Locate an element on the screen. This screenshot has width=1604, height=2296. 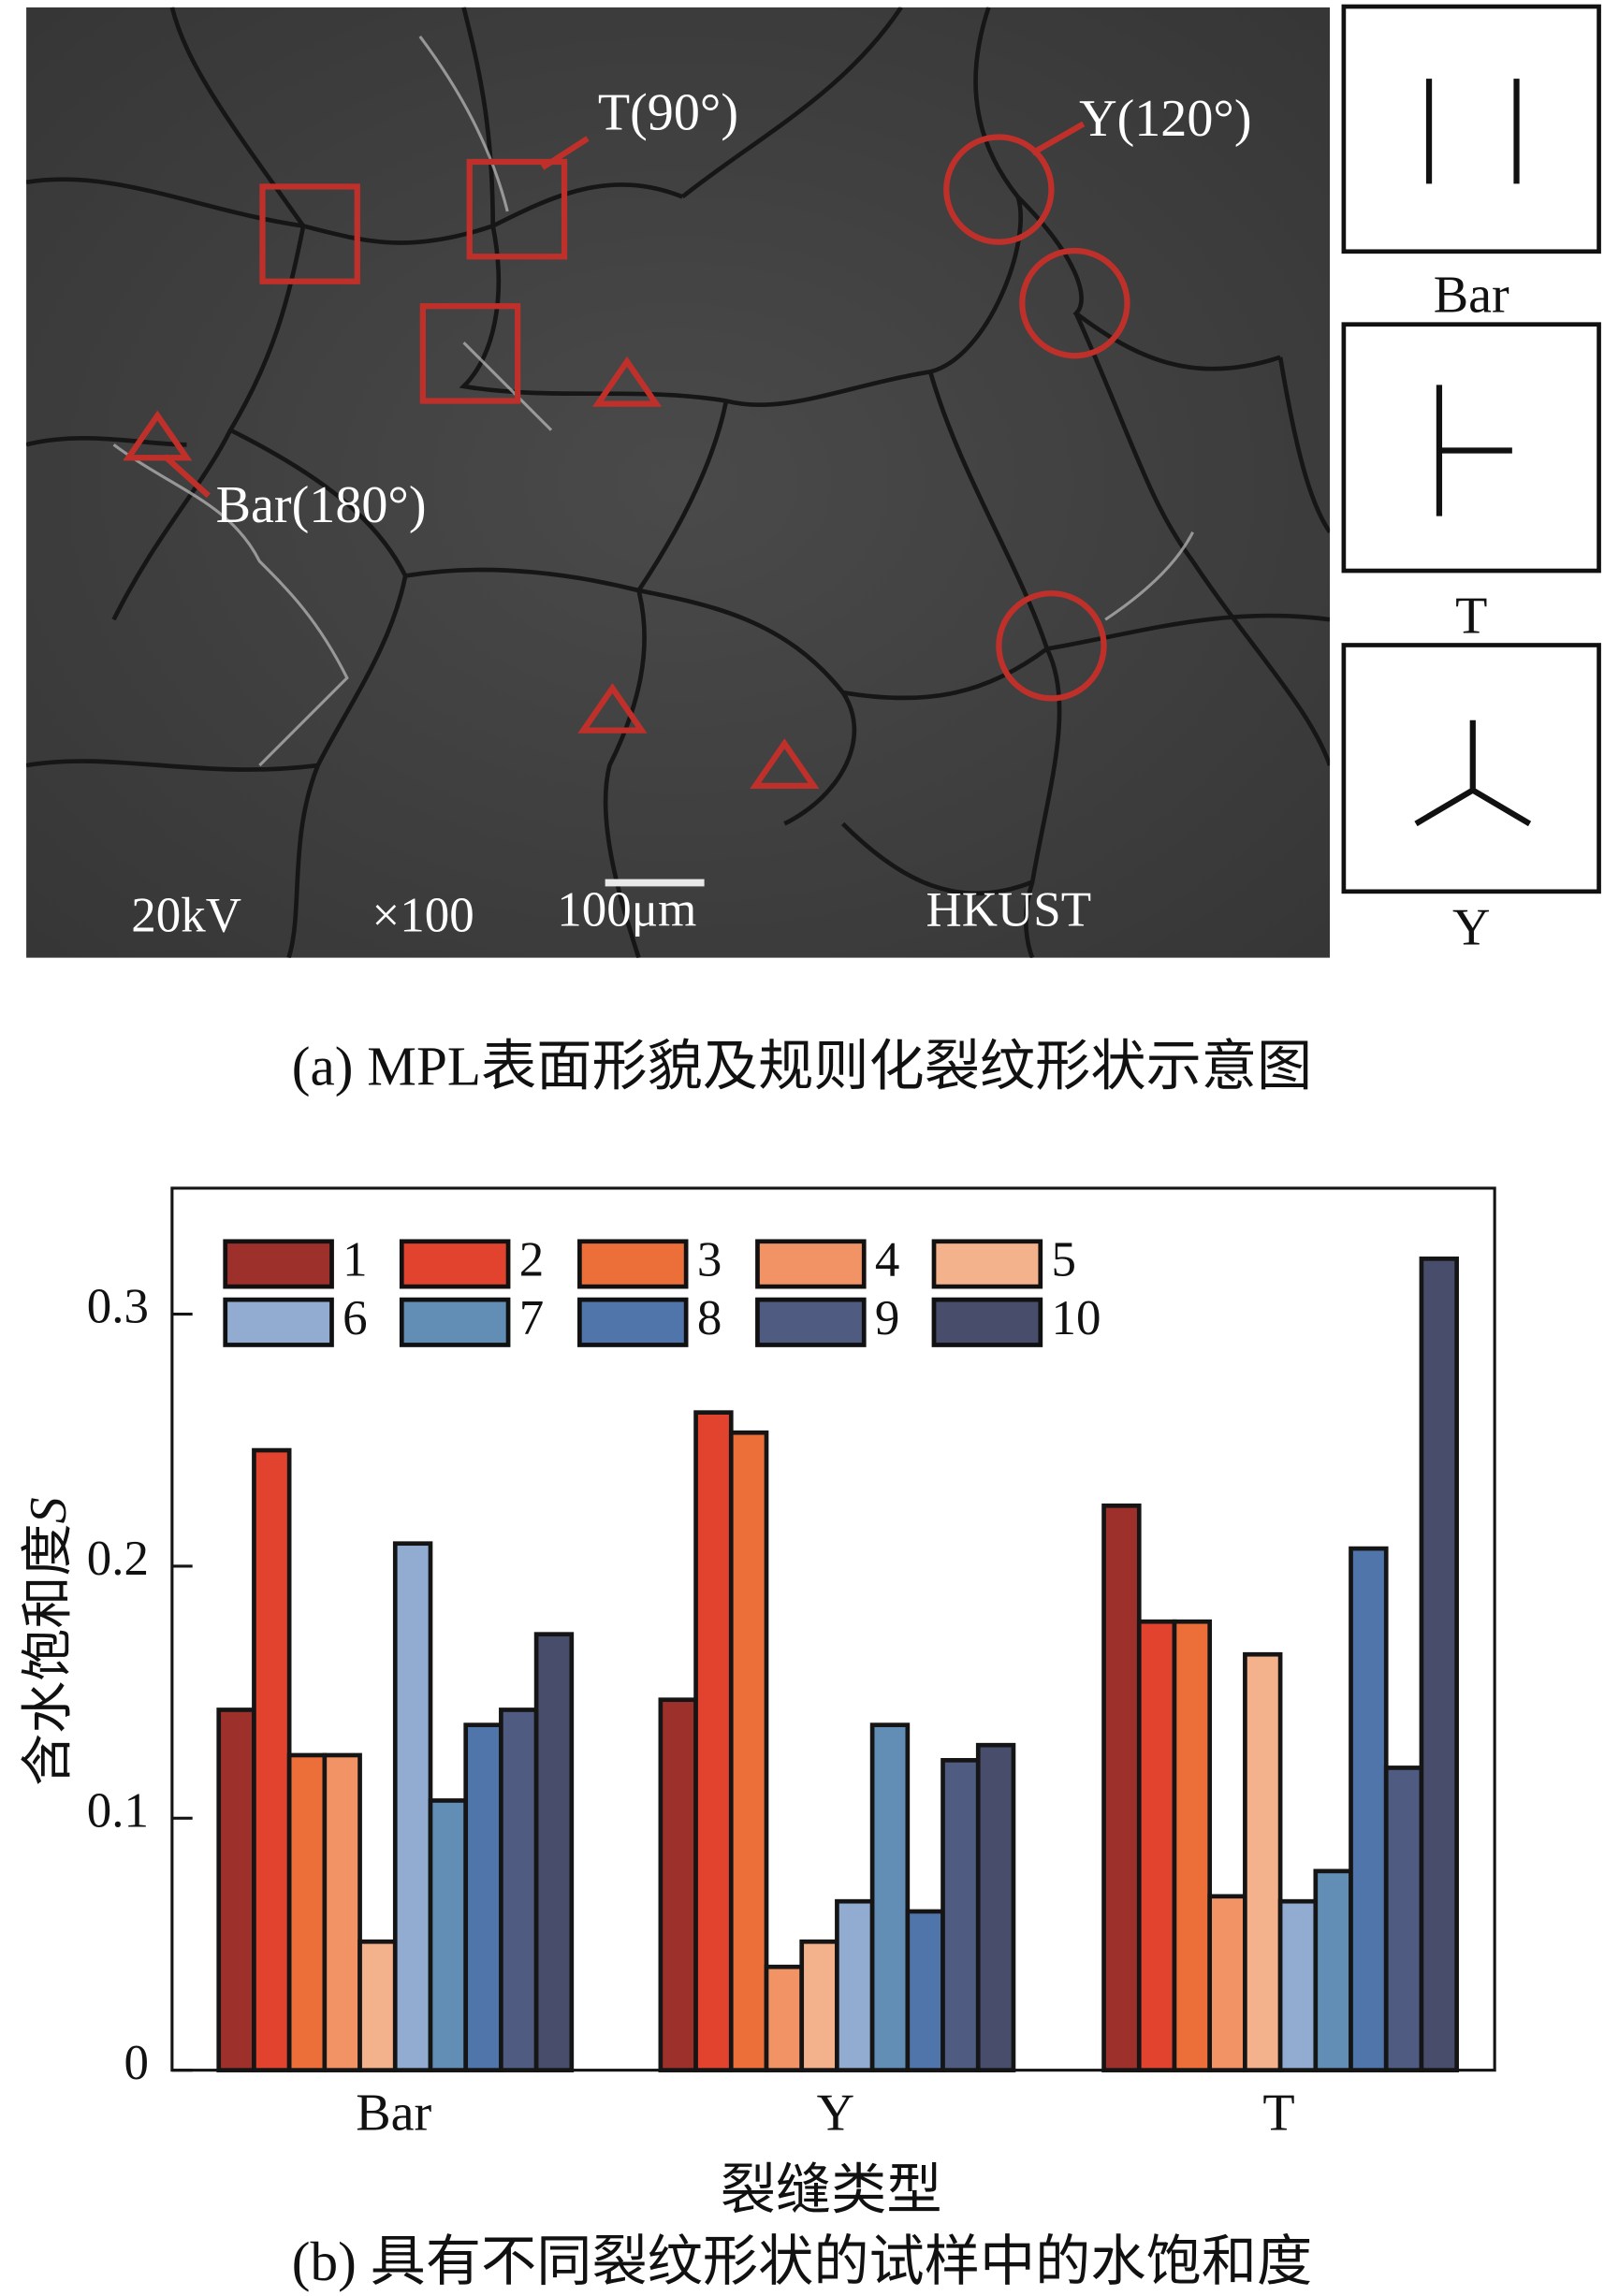
sem-voltage: 20kV is located at coordinates (186, 916).